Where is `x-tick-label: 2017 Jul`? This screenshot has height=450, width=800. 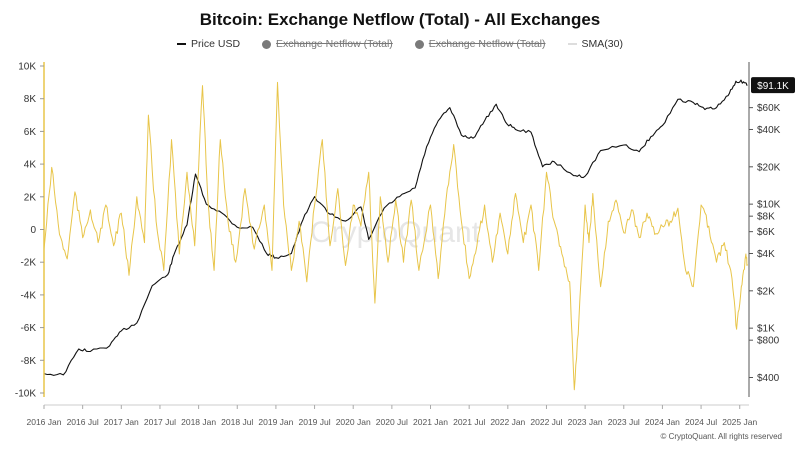
x-tick-label: 2017 Jul is located at coordinates (160, 422).